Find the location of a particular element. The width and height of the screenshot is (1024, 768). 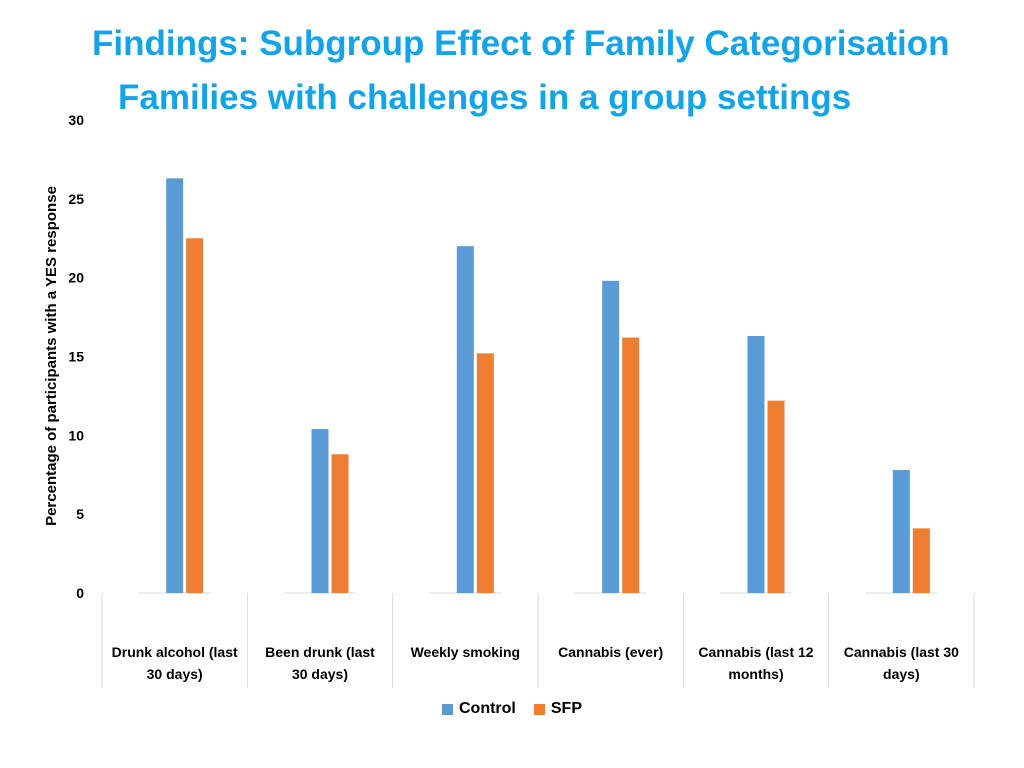

category-label: Weekly smoking is located at coordinates (465, 652).